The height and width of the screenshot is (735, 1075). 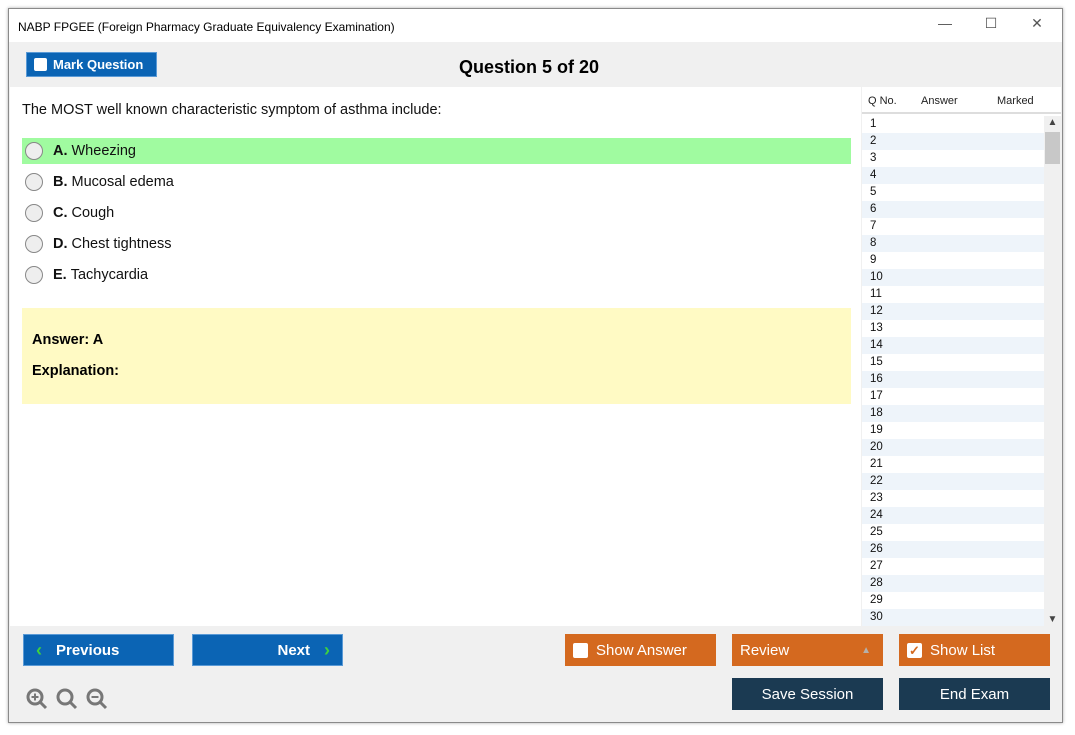 What do you see at coordinates (963, 650) in the screenshot?
I see `show-list-label: Show List` at bounding box center [963, 650].